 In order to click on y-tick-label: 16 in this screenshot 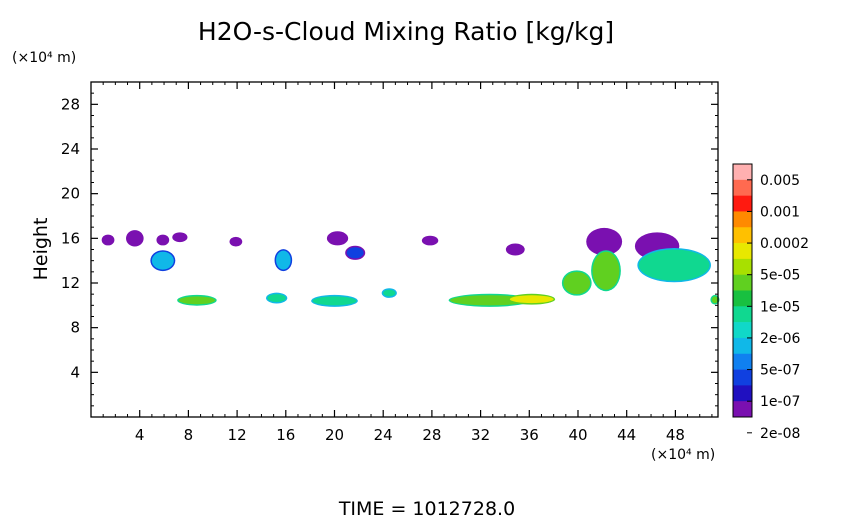, I will do `click(70, 238)`.